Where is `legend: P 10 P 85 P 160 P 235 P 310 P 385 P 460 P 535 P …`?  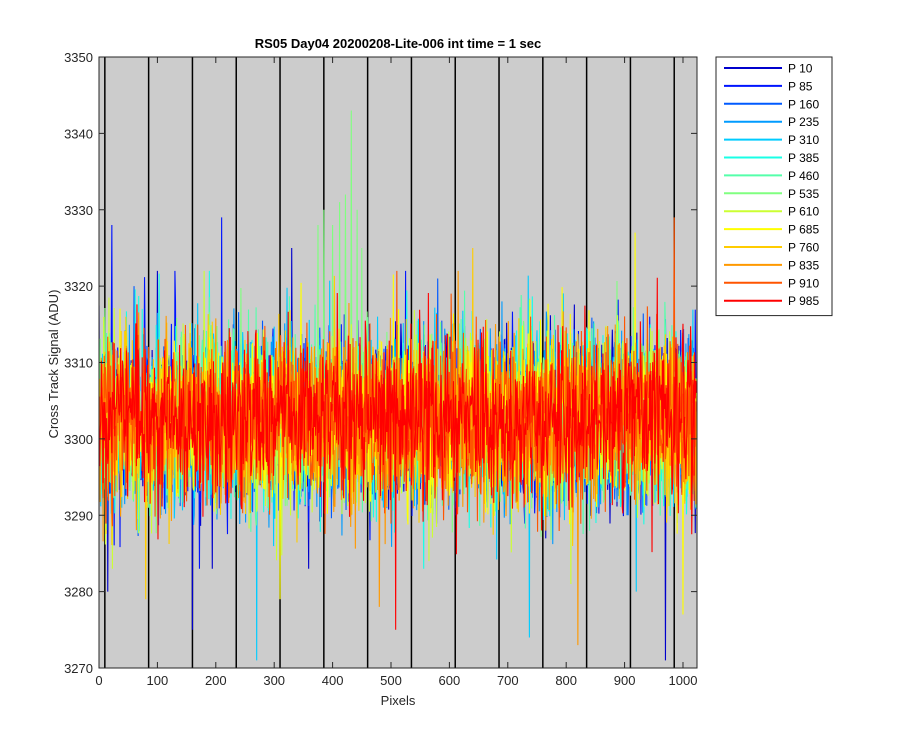
legend: P 10 P 85 P 160 P 235 P 310 P 385 P 460 P 535 P … is located at coordinates (774, 186).